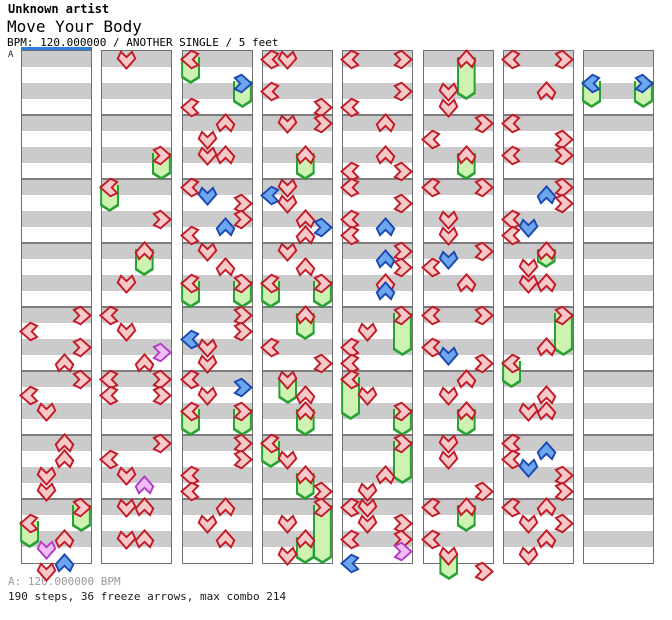  What do you see at coordinates (466, 77) in the screenshot?
I see `freeze-body-fill` at bounding box center [466, 77].